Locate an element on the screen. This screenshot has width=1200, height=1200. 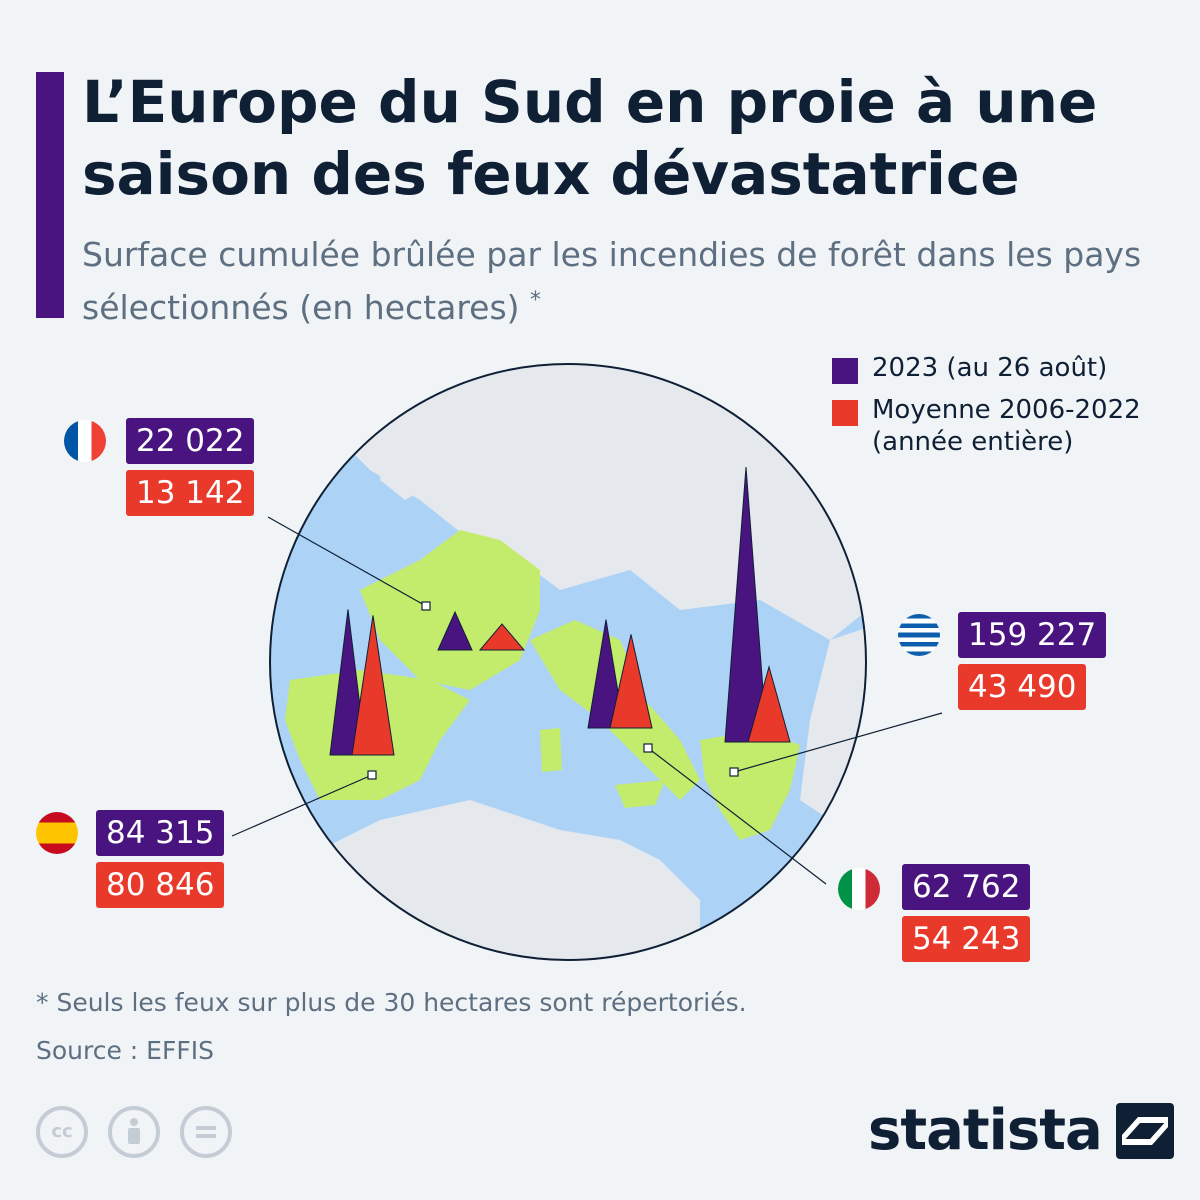
greece-marker is located at coordinates (734, 772).